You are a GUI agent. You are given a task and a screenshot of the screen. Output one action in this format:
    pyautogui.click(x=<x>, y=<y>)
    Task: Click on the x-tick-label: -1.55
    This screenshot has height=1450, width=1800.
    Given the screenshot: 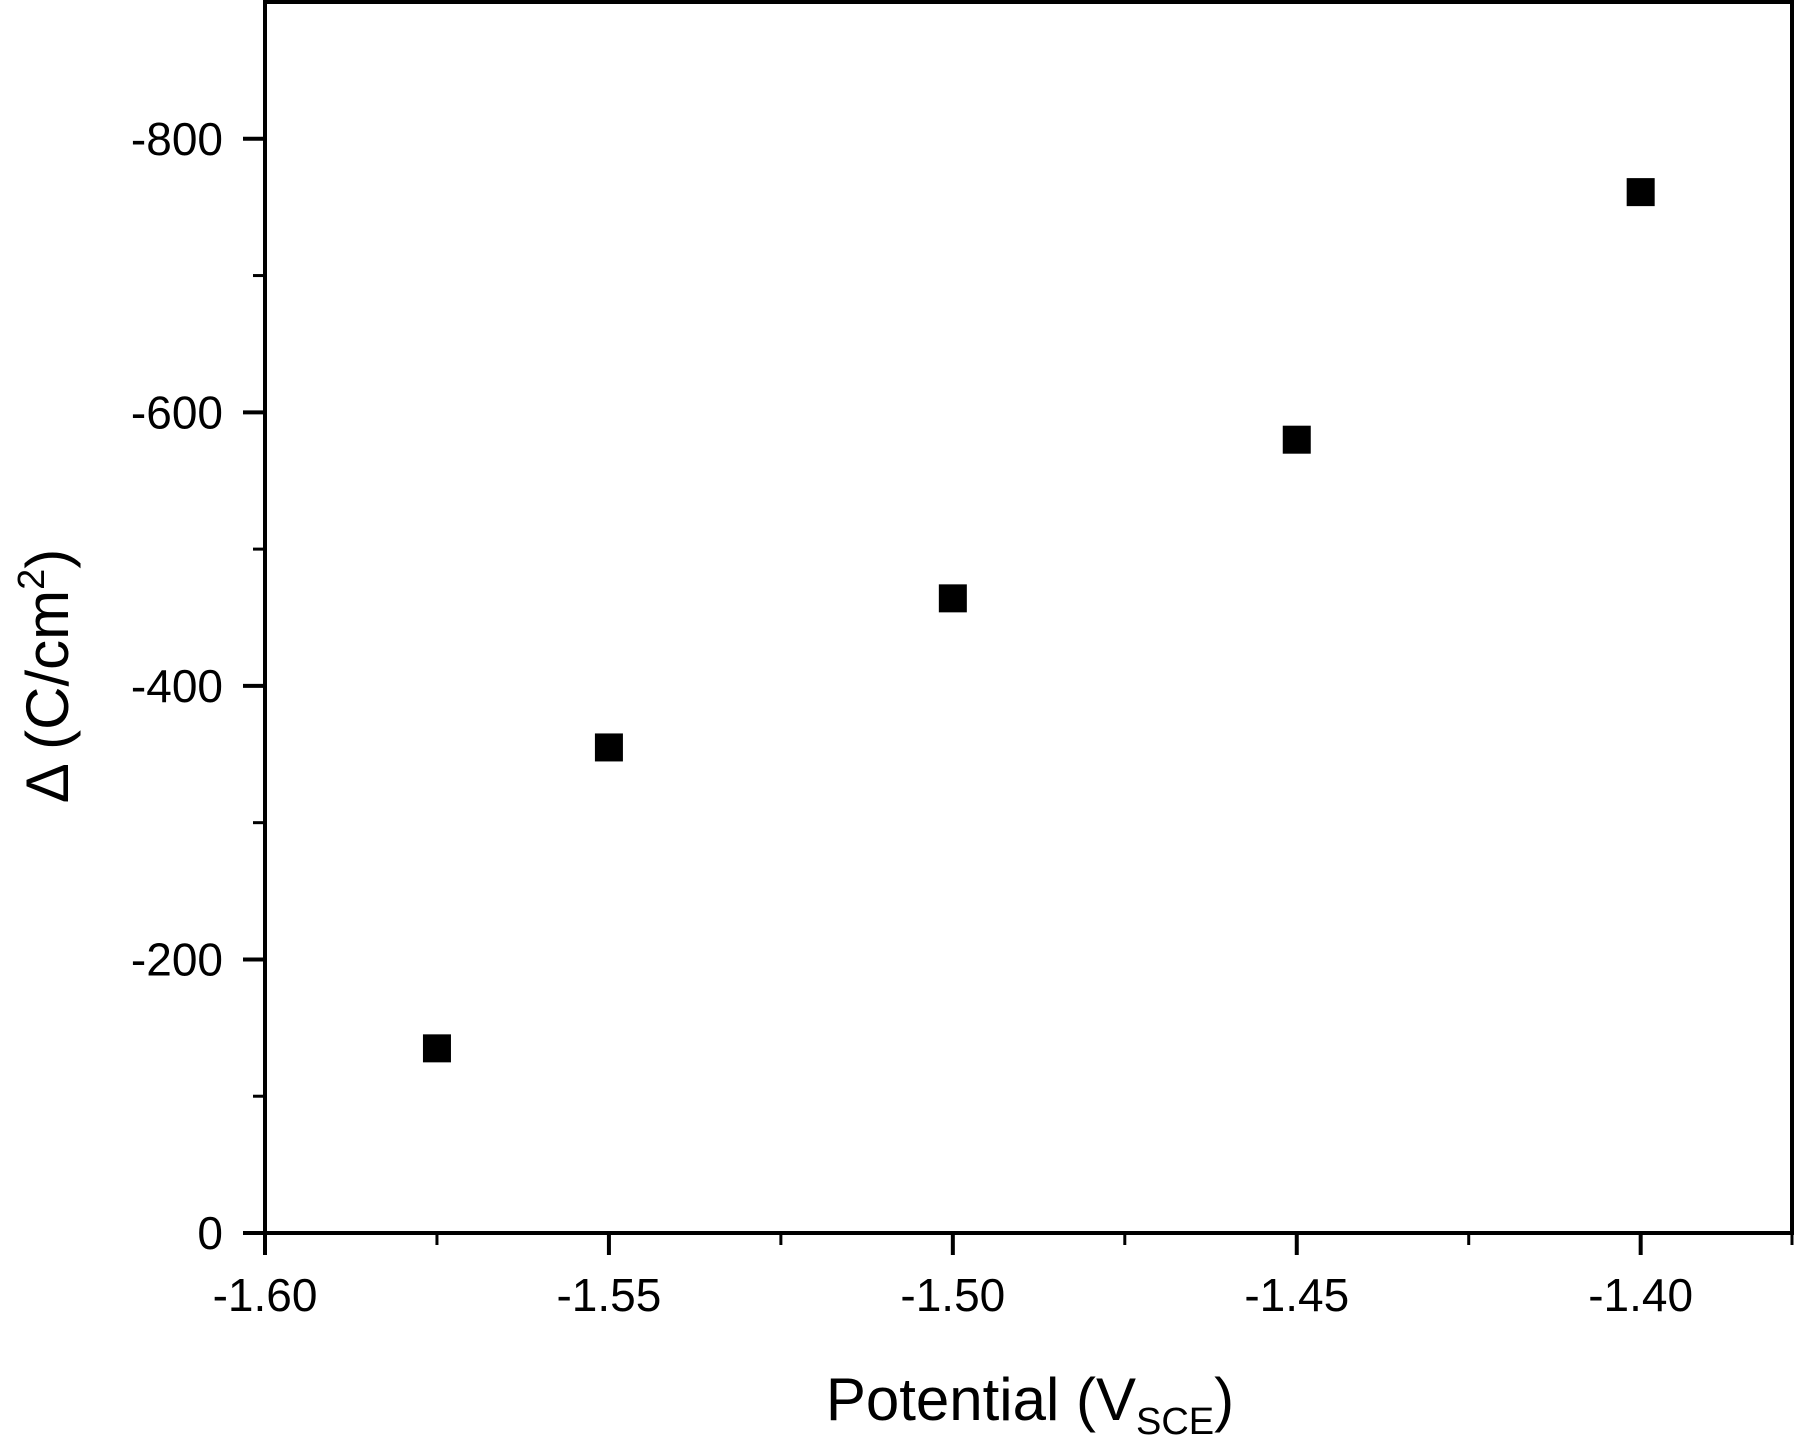 What is the action you would take?
    pyautogui.click(x=608, y=1295)
    